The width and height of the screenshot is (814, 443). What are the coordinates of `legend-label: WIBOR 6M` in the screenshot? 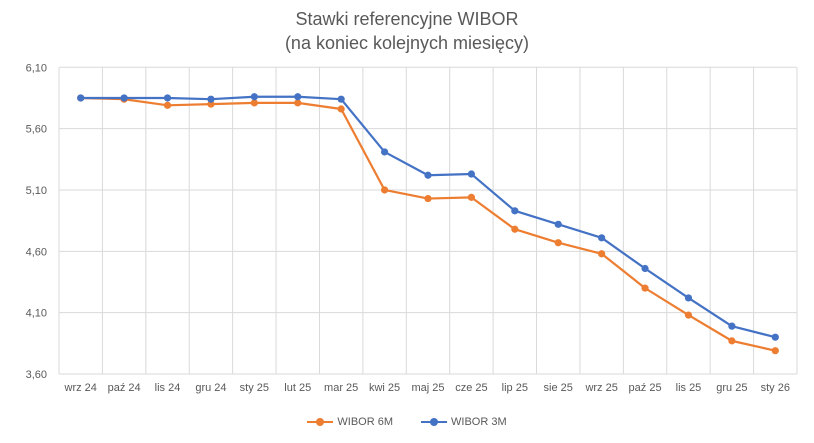 It's located at (365, 422).